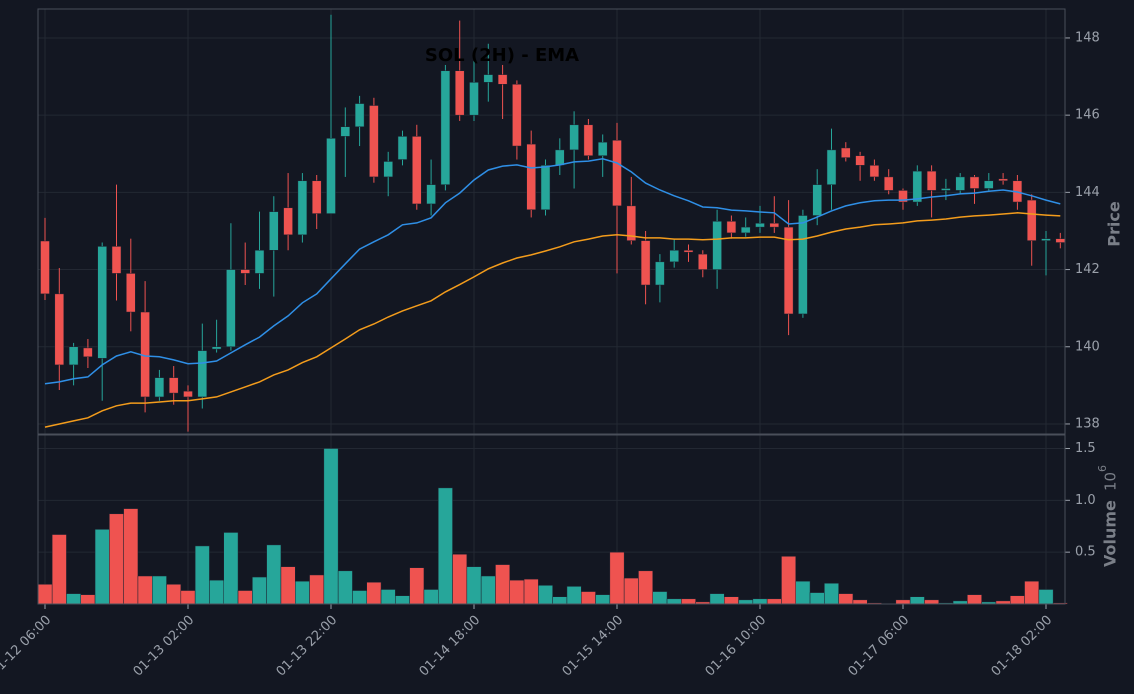 This screenshot has height=694, width=1134. What do you see at coordinates (1087, 269) in the screenshot?
I see `y-tick-label: 142` at bounding box center [1087, 269].